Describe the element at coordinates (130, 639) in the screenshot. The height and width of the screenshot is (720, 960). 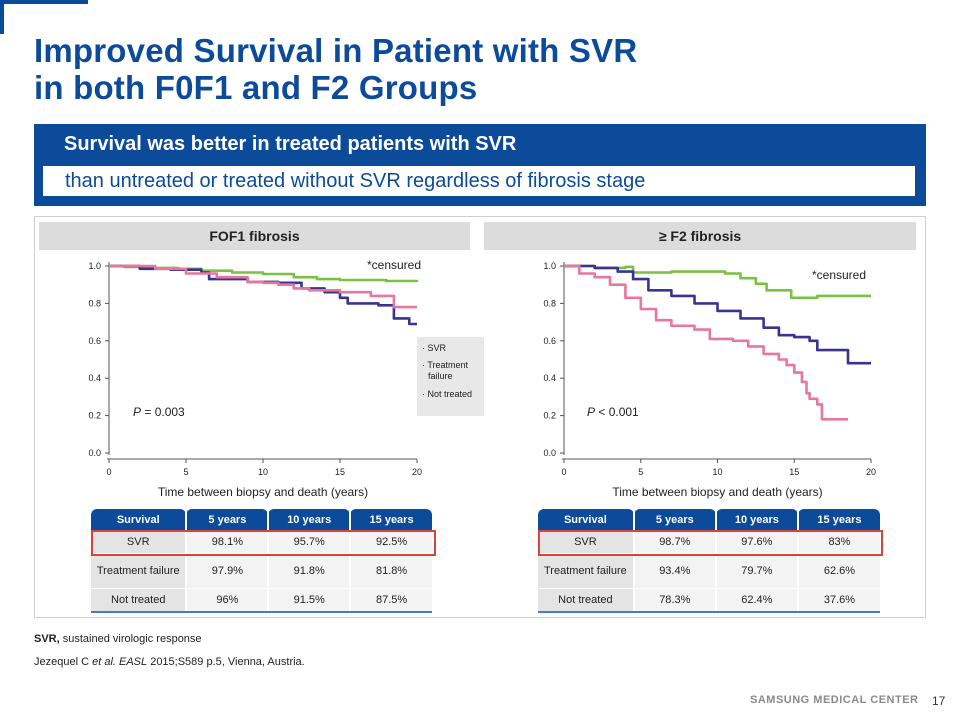
I see `footnote-text: sustained virologic response` at that location.